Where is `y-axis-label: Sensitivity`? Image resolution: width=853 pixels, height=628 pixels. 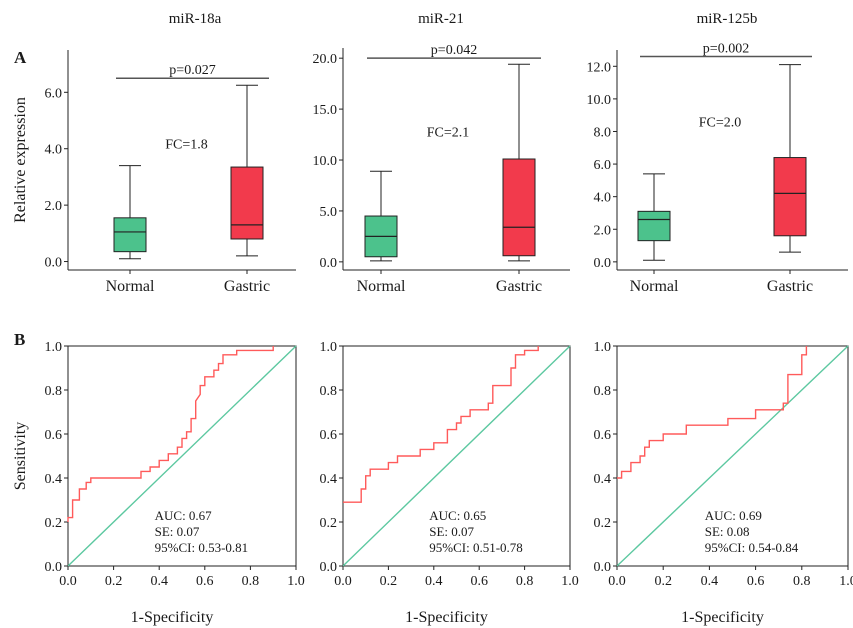 y-axis-label: Sensitivity is located at coordinates (20, 456).